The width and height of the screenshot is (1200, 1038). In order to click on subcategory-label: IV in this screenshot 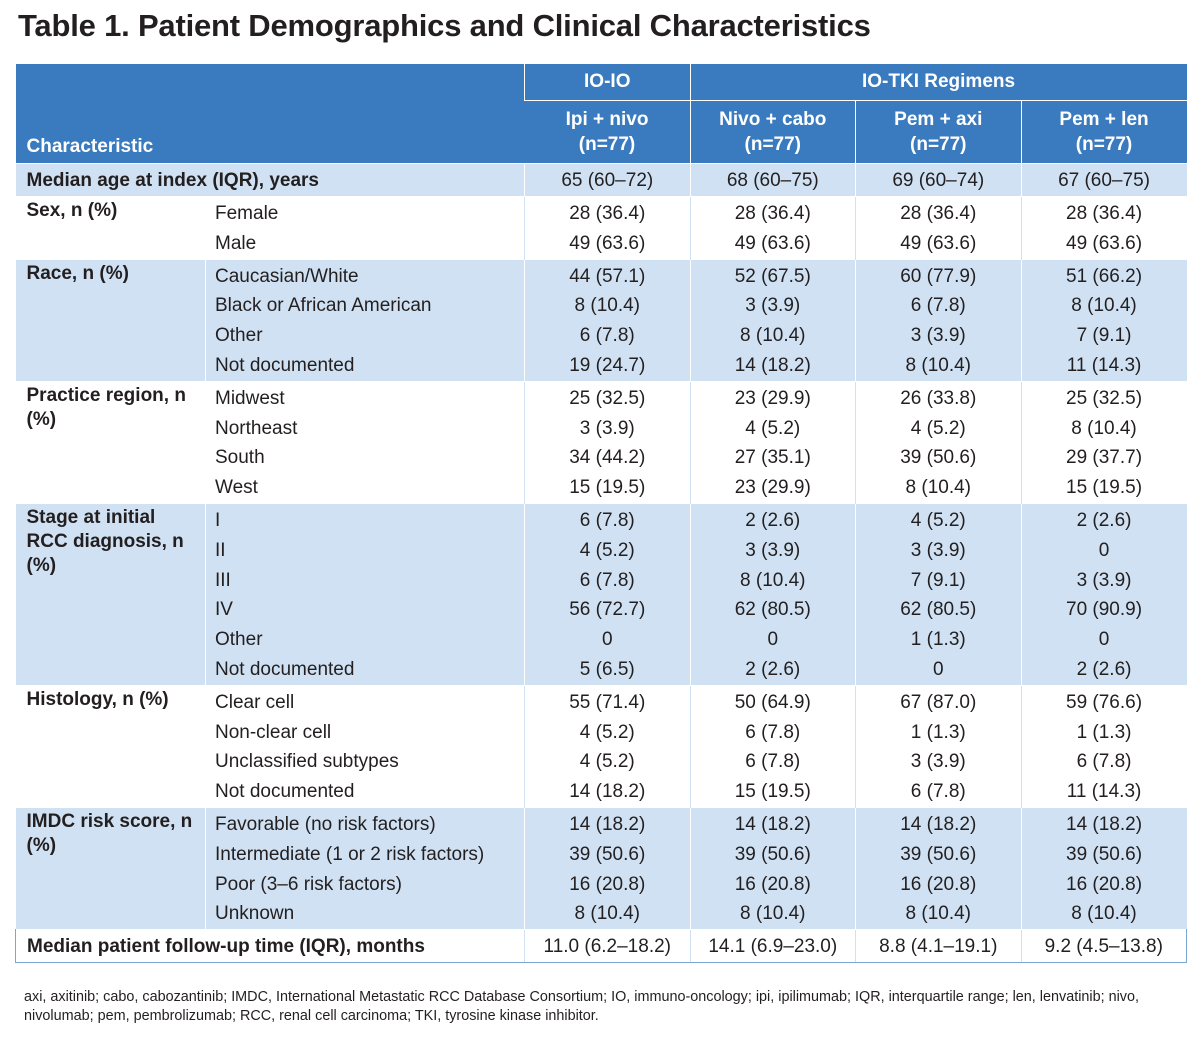, I will do `click(224, 610)`.